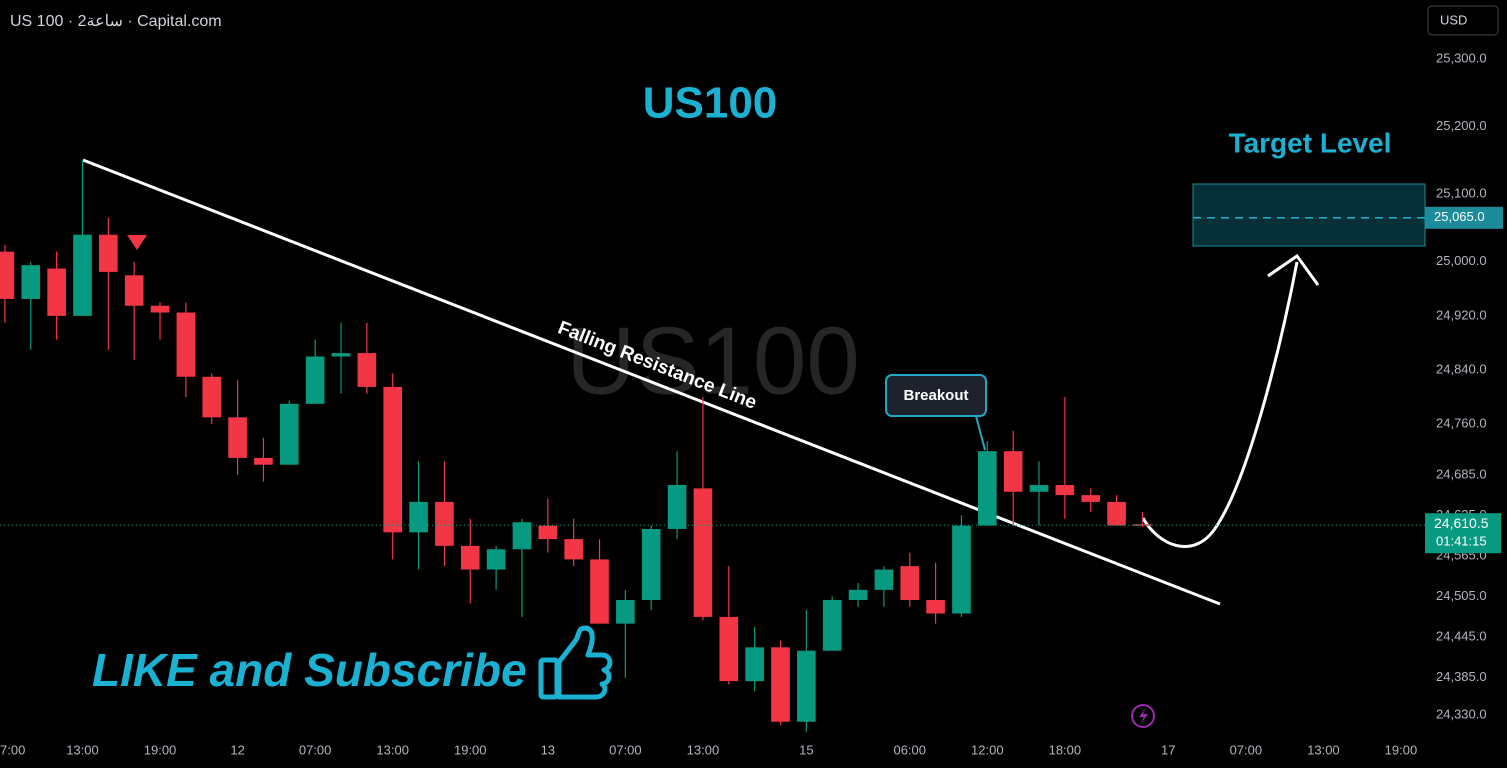 The width and height of the screenshot is (1507, 768). What do you see at coordinates (1461, 713) in the screenshot?
I see `y-tick-label: 24,330.0` at bounding box center [1461, 713].